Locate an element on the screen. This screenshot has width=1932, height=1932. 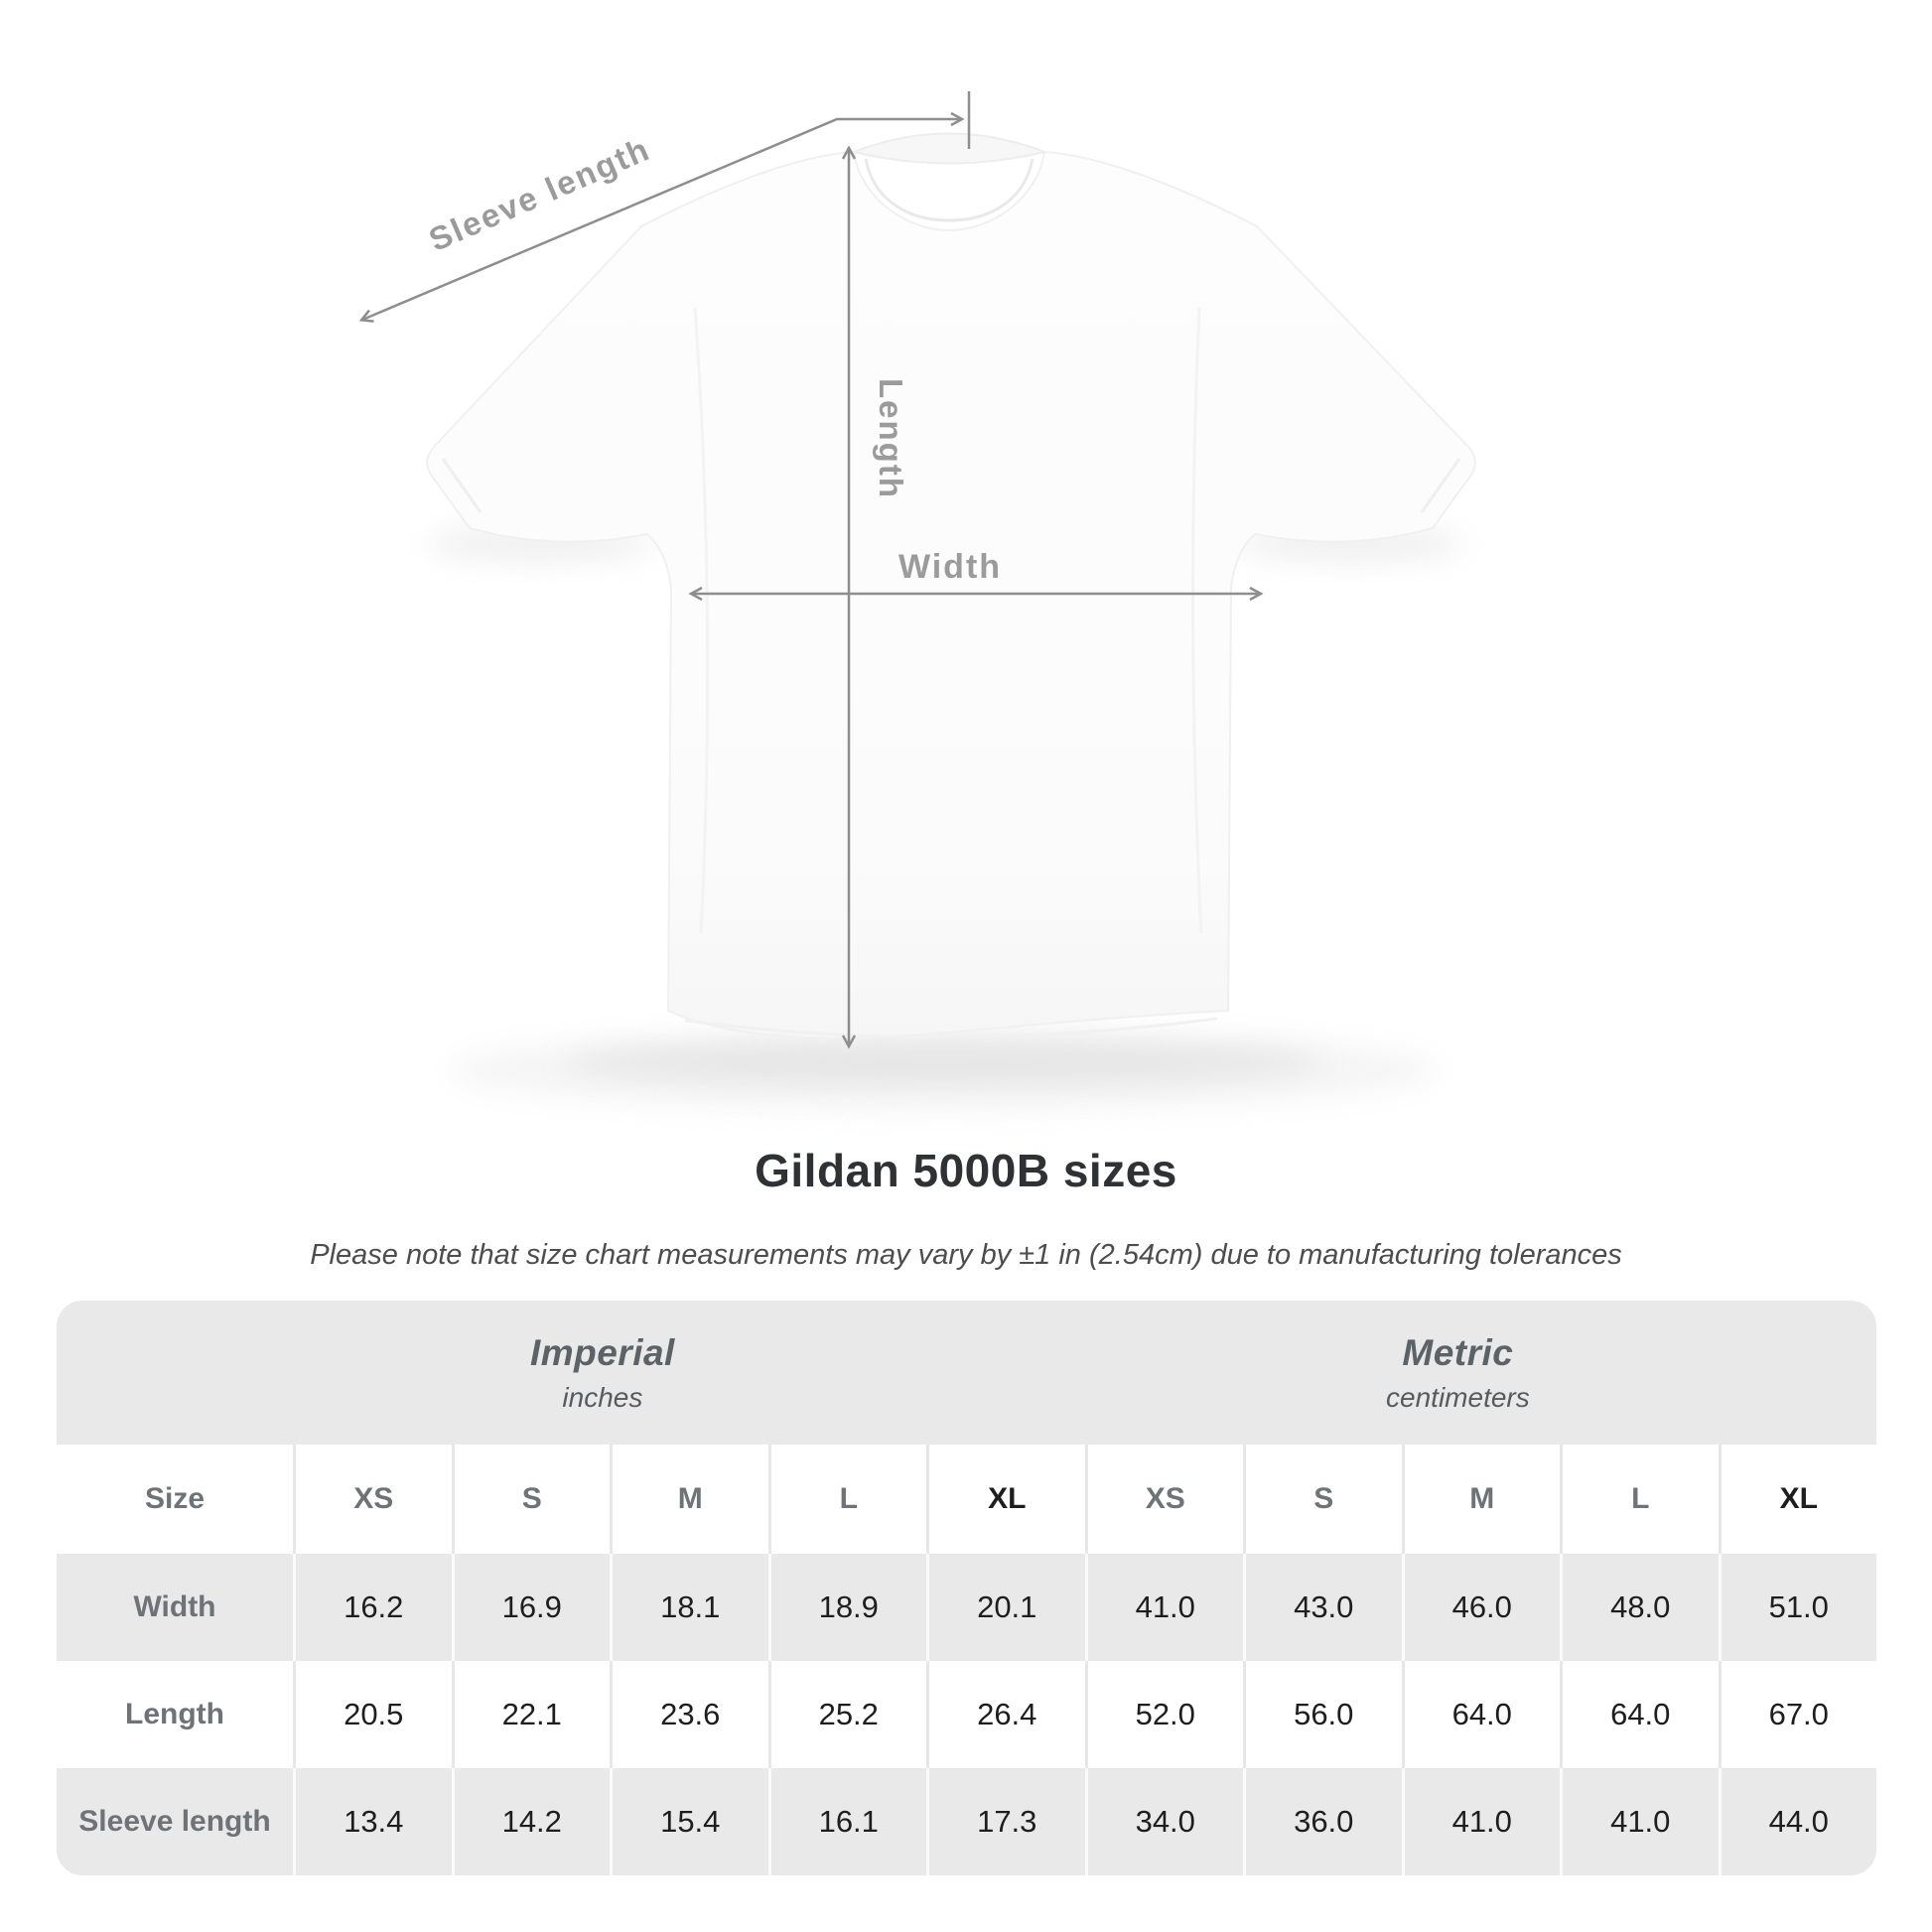
unit-group-imperial: Imperial inches is located at coordinates (602, 1373).